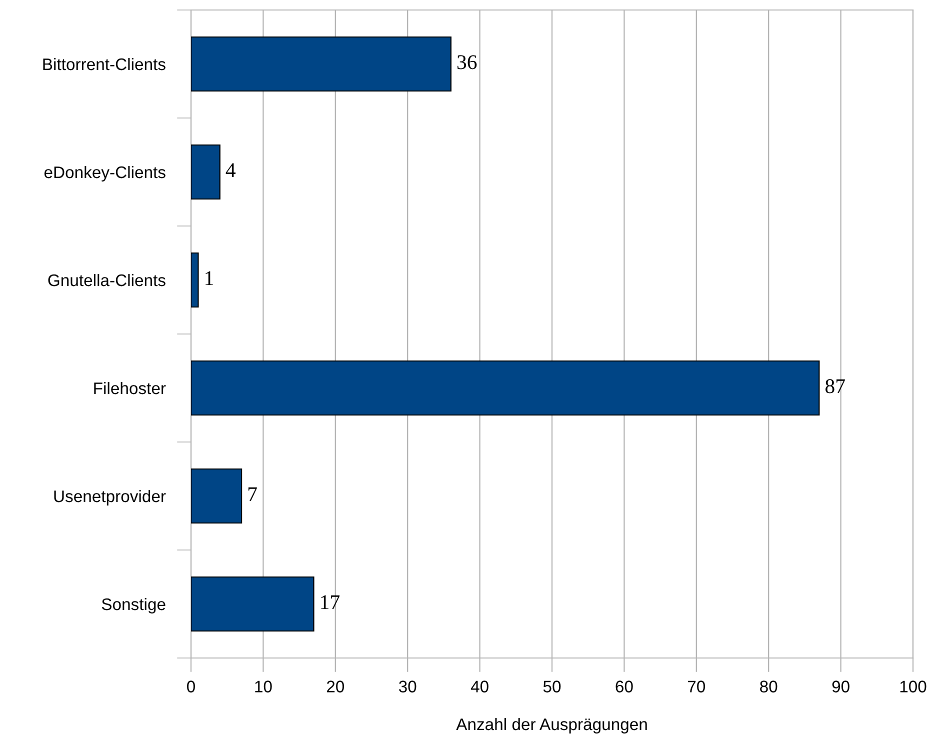 This screenshot has height=746, width=941. What do you see at coordinates (110, 498) in the screenshot?
I see `y-tick-label: Usenetprovider` at bounding box center [110, 498].